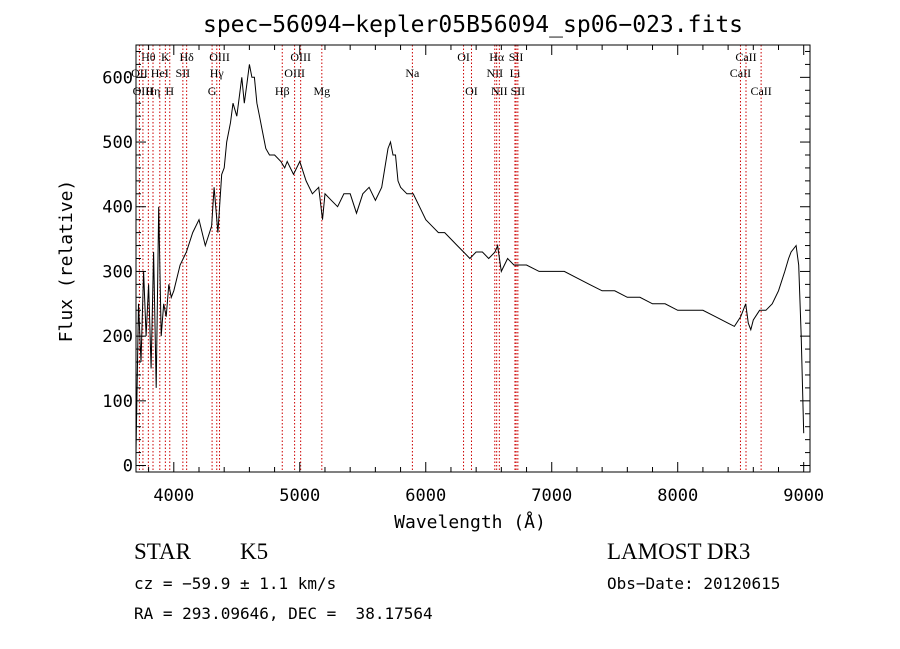  Describe the element at coordinates (162, 551) in the screenshot. I see `object-class: STAR` at that location.